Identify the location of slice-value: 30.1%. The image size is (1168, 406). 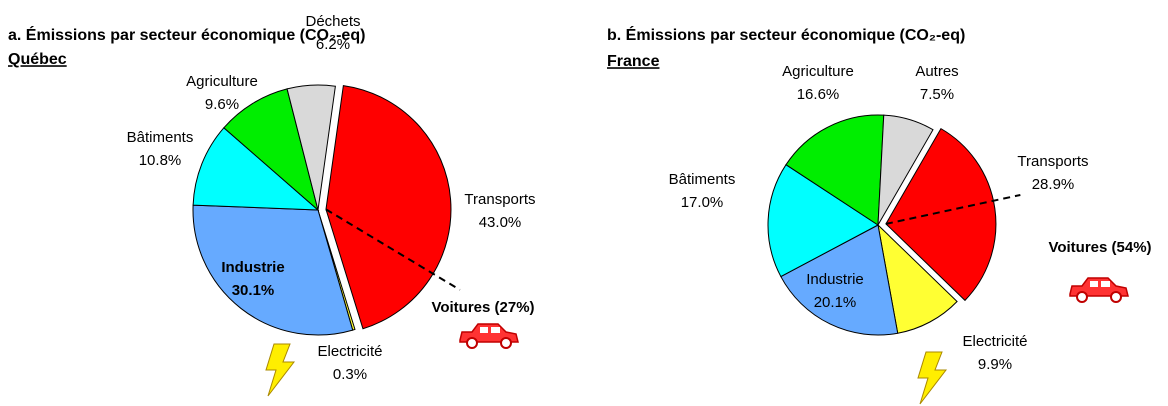
(253, 290).